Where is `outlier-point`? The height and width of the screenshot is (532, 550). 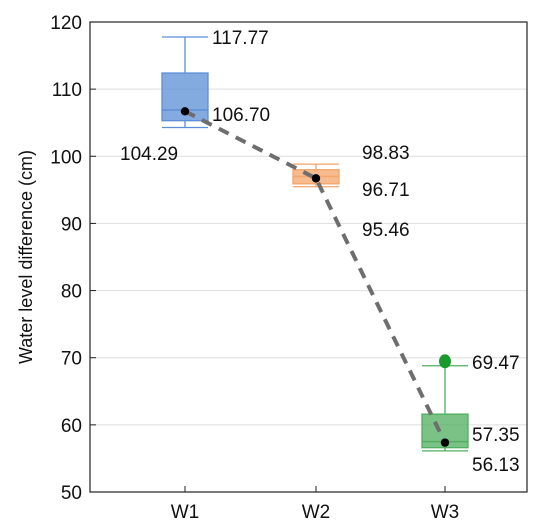 outlier-point is located at coordinates (445, 361).